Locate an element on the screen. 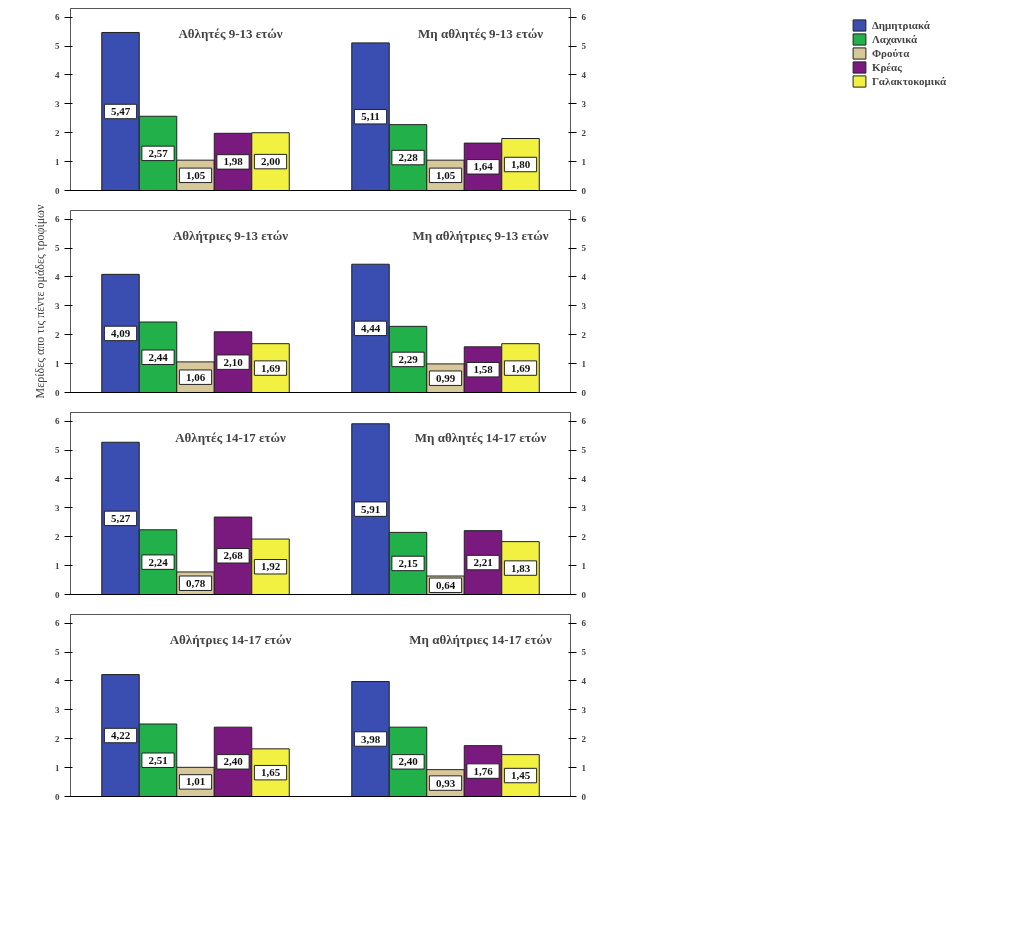  annotation: Μη αθλήτριες 9-13 ετών is located at coordinates (480, 236).